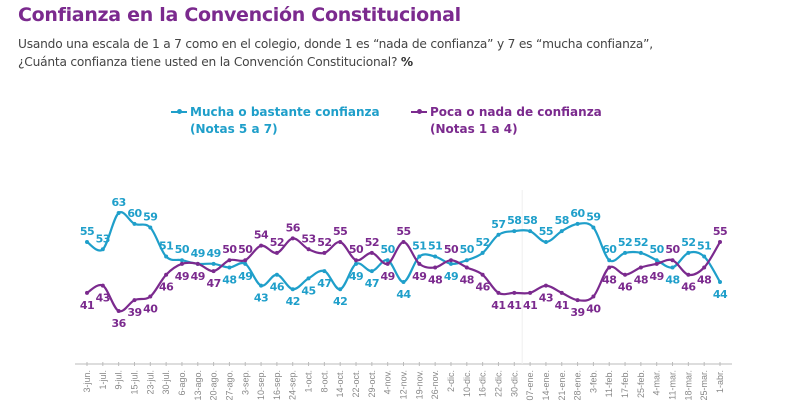 The height and width of the screenshot is (420, 800). I want to click on data-label: 43, so click(103, 298).